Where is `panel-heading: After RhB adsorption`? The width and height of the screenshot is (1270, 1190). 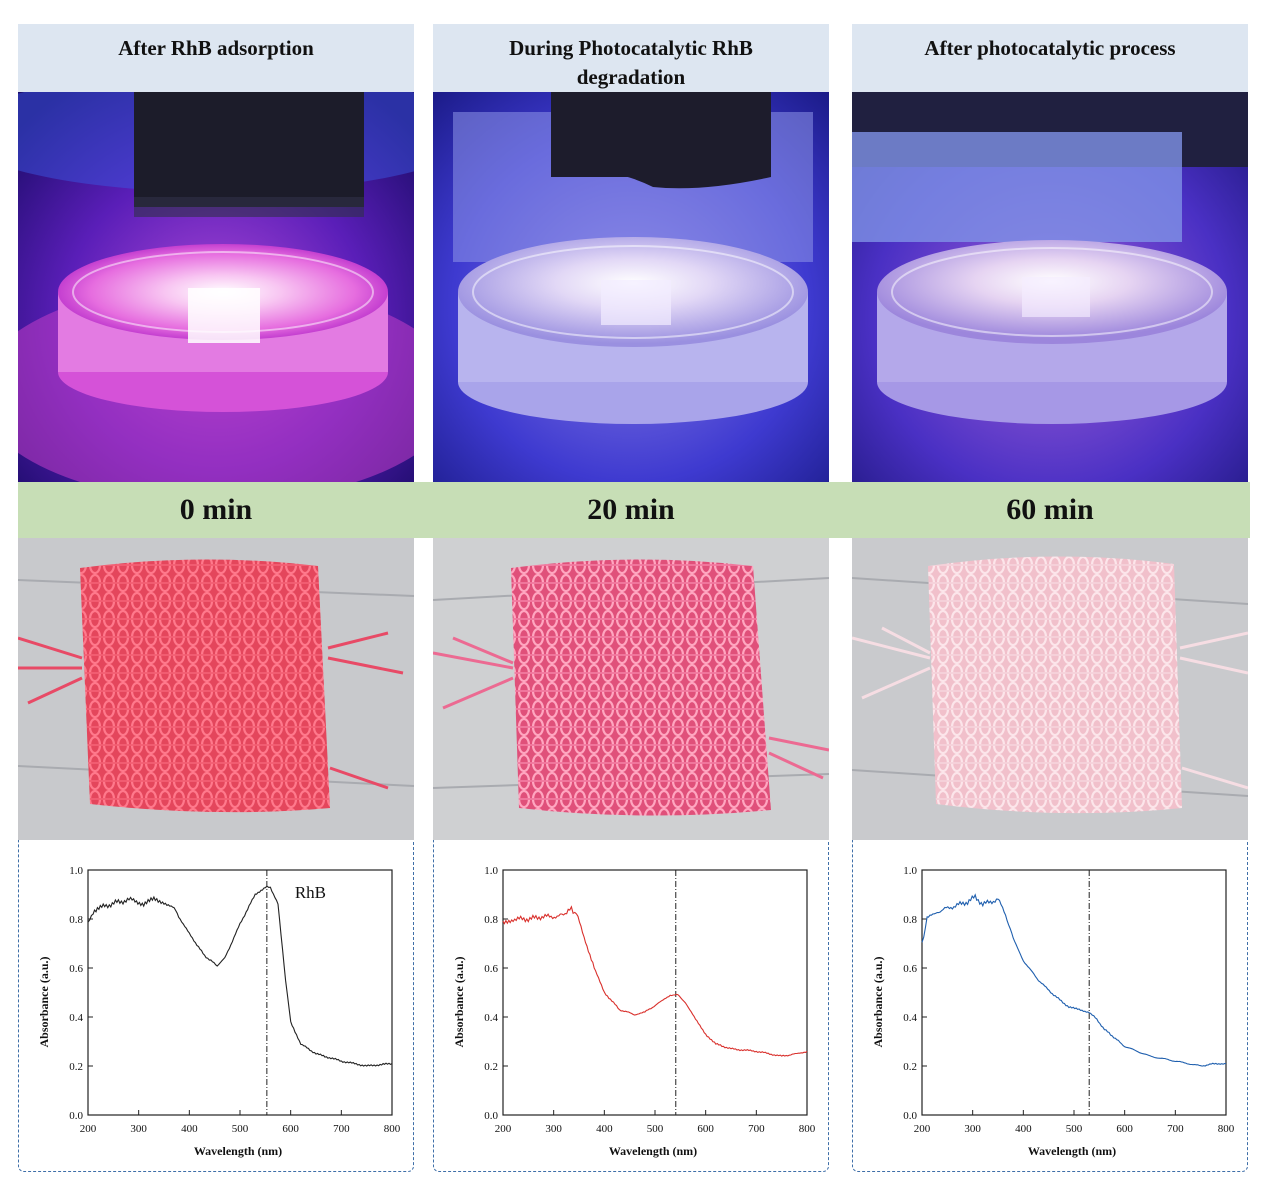 panel-heading: After RhB adsorption is located at coordinates (216, 58).